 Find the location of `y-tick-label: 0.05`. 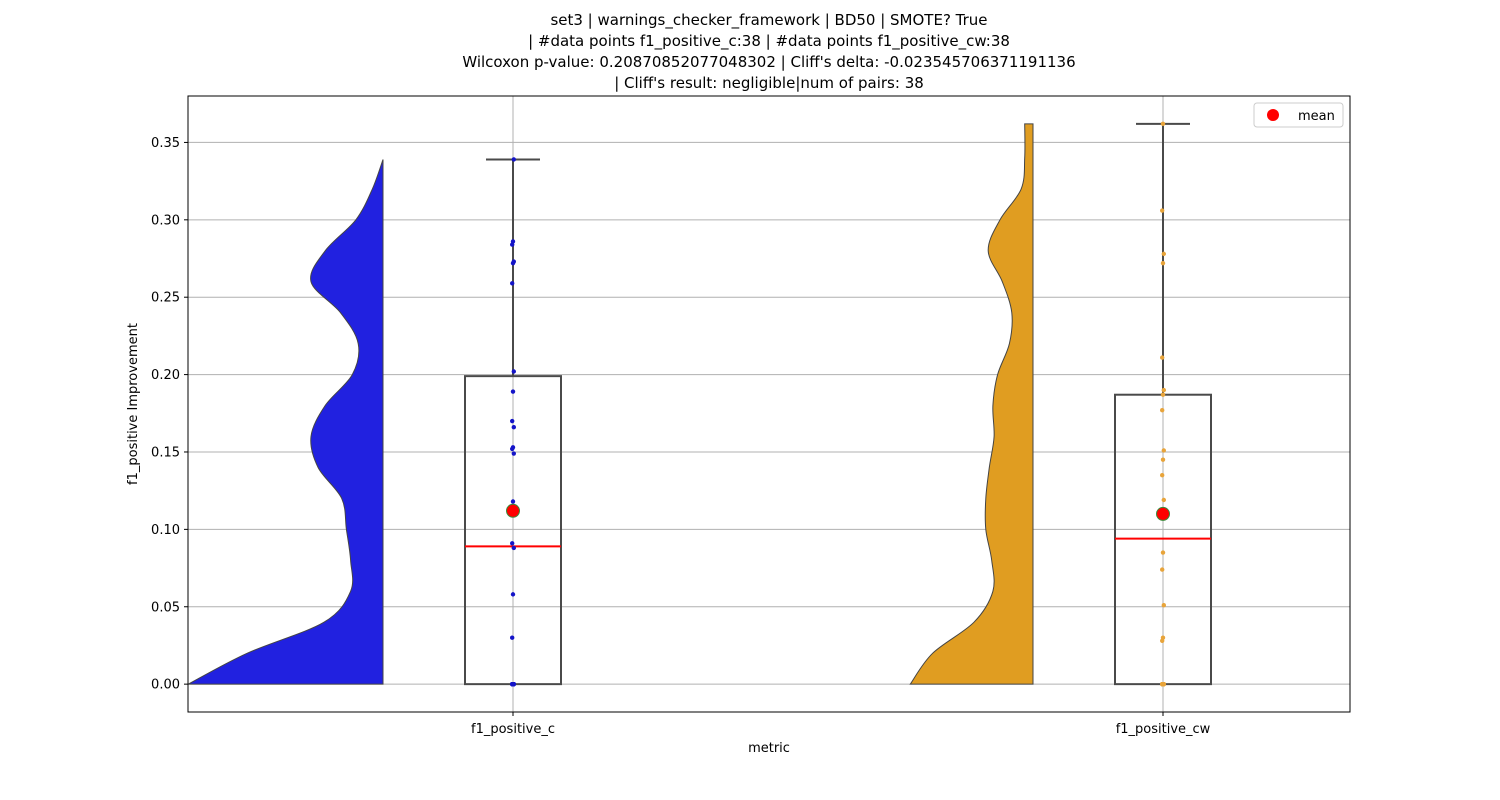

y-tick-label: 0.05 is located at coordinates (165, 607).